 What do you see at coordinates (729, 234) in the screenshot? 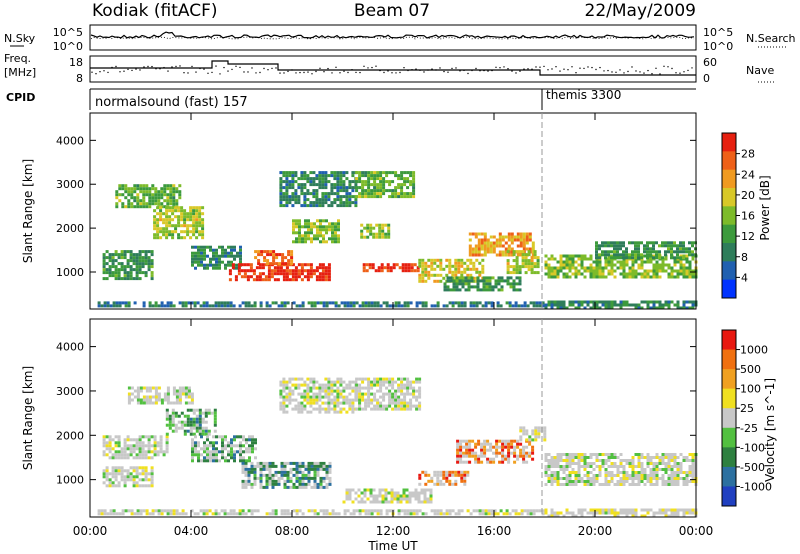
I see `colorbar-swatch` at bounding box center [729, 234].